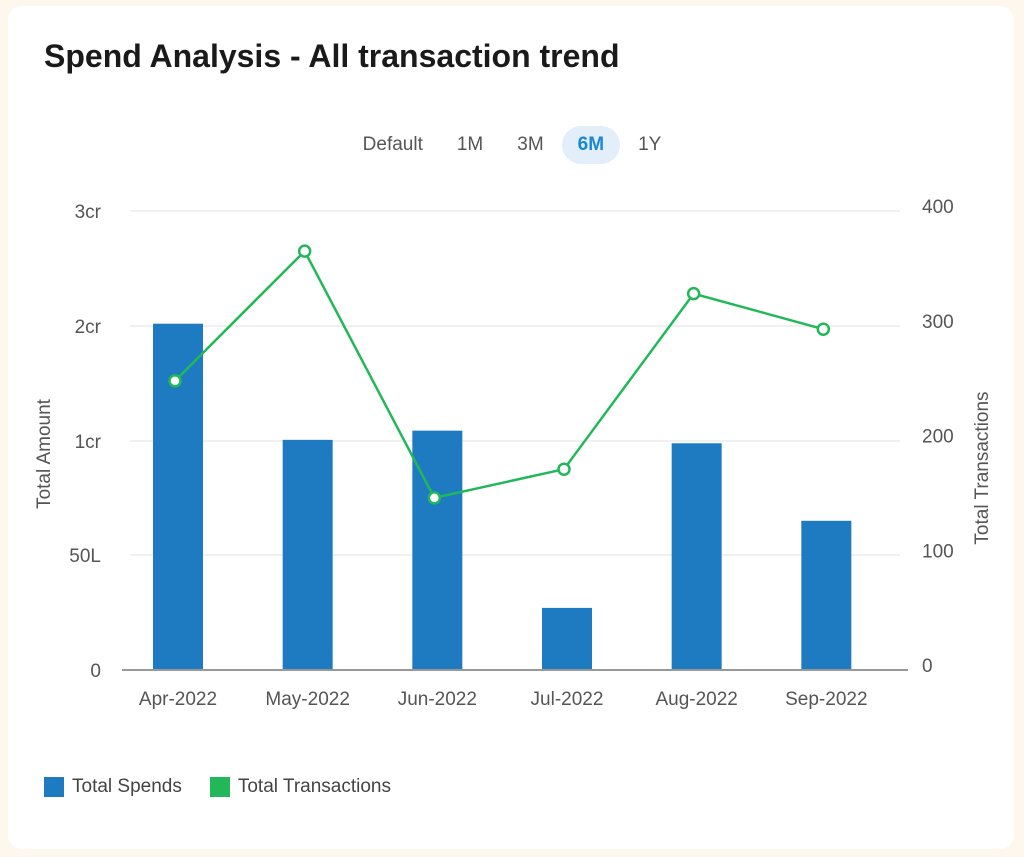 Image resolution: width=1024 pixels, height=857 pixels. What do you see at coordinates (938, 322) in the screenshot?
I see `y2-tick-label: 300` at bounding box center [938, 322].